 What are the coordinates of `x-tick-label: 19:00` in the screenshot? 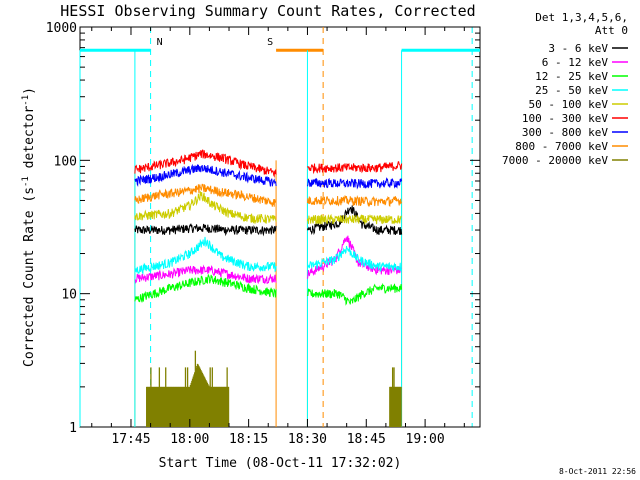 It's located at (425, 439).